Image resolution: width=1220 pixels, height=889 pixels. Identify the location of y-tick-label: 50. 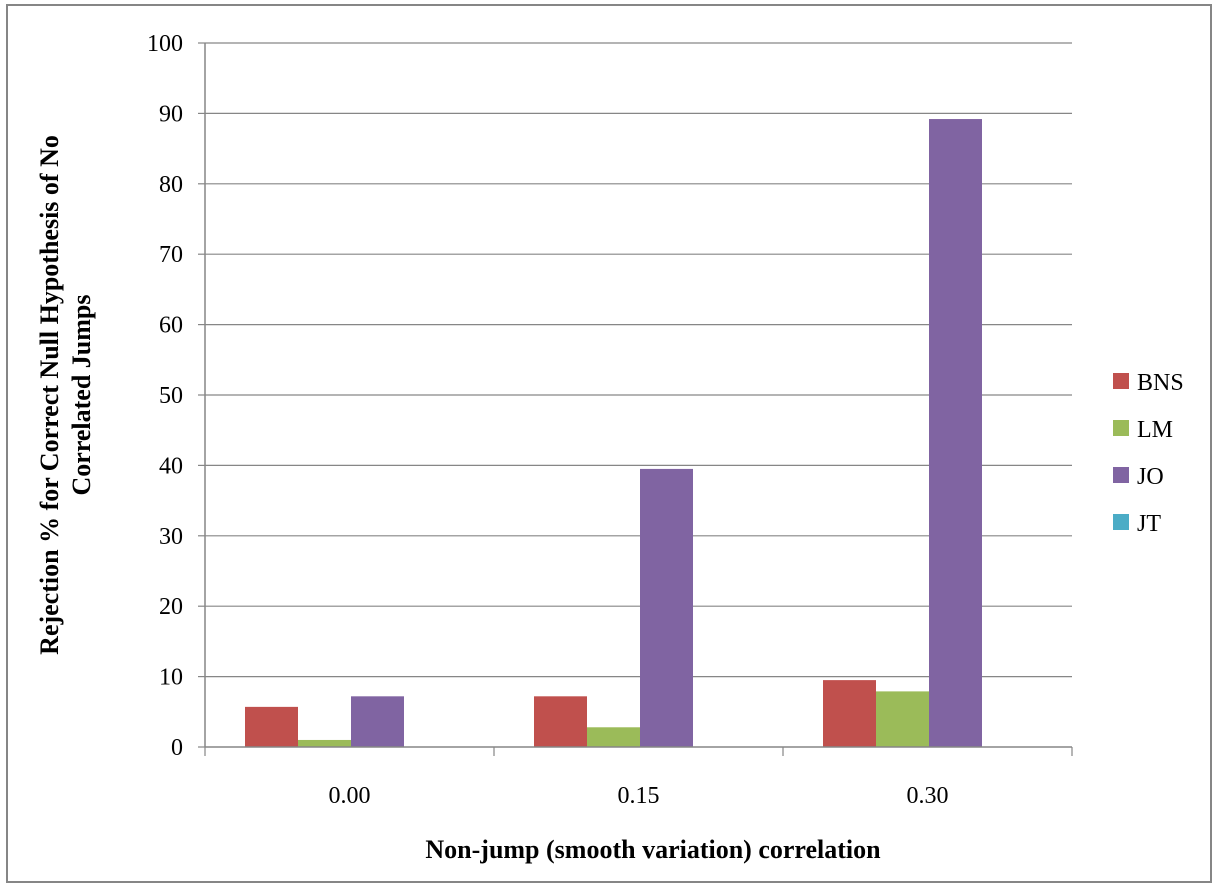
(171, 396).